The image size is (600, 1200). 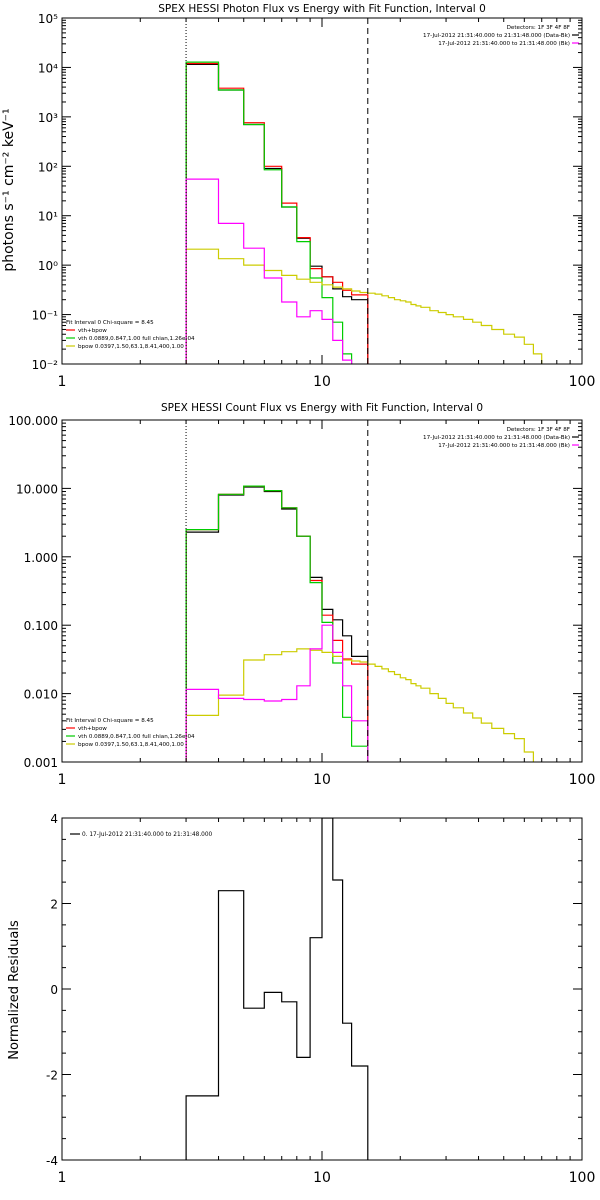 I want to click on y-tick-label: 10⁴, so click(x=48, y=68).